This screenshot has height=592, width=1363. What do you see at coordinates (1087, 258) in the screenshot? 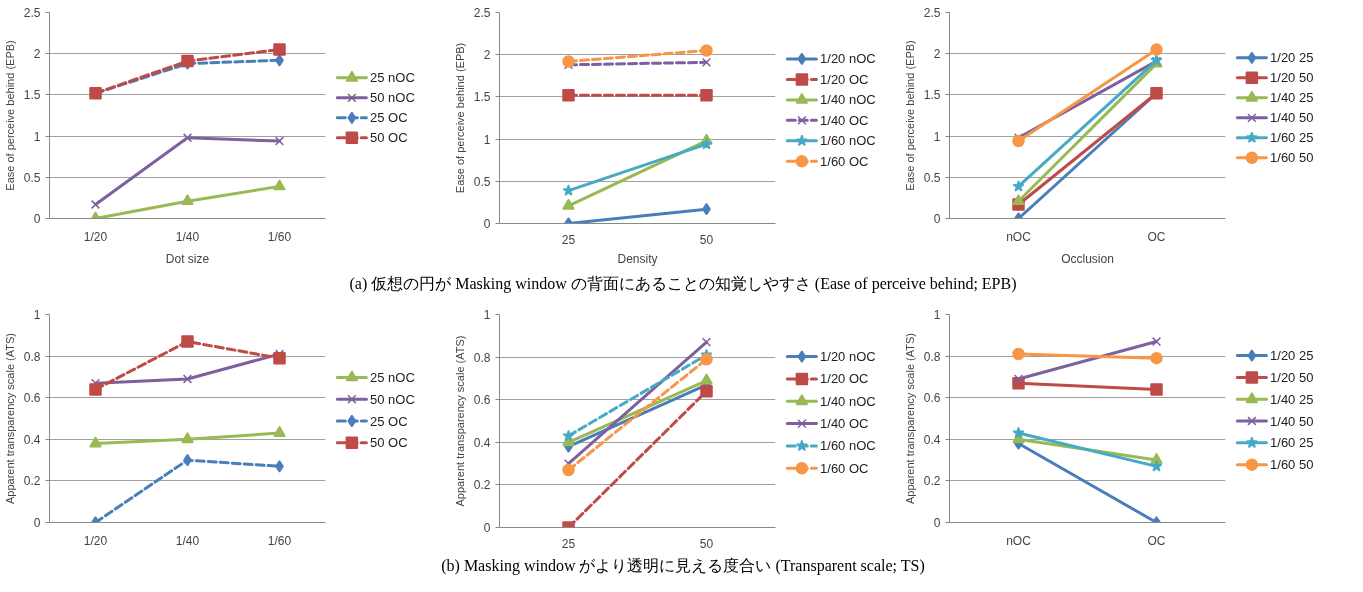
I see `x-axis-title: Occlusion` at bounding box center [1087, 258].